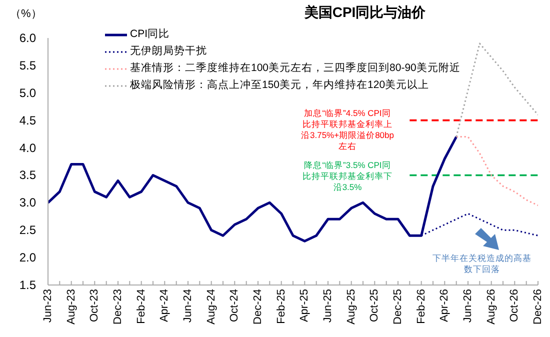 Image resolution: width=550 pixels, height=337 pixels. What do you see at coordinates (258, 306) in the screenshot?
I see `x-tick-label: Dec-24` at bounding box center [258, 306].